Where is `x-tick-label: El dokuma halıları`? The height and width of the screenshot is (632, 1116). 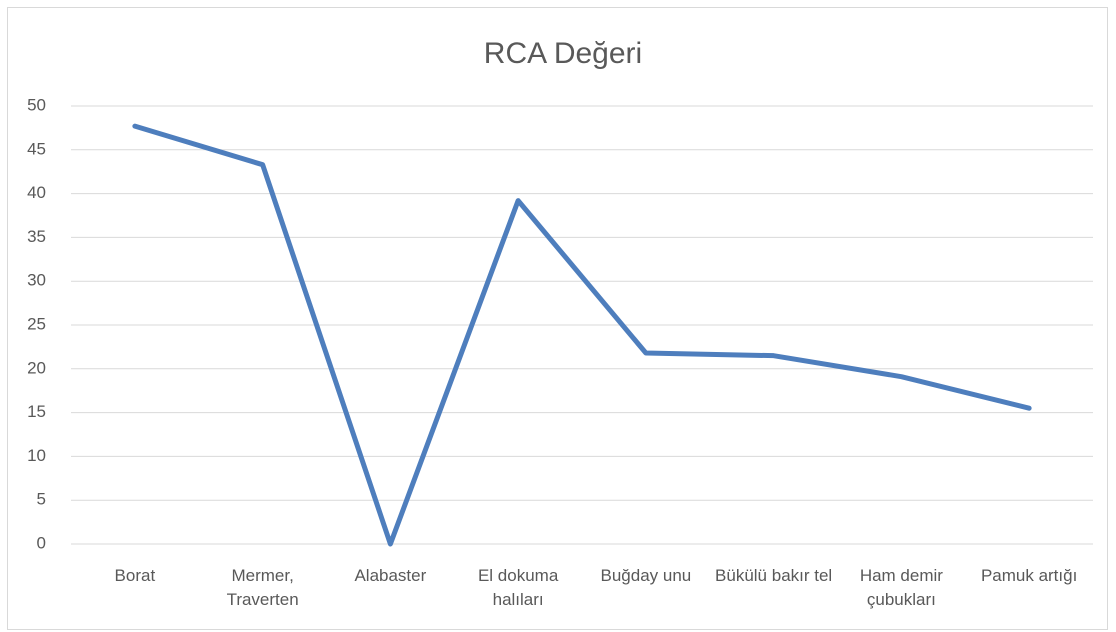
x-tick-label: El dokuma halıları is located at coordinates (518, 587).